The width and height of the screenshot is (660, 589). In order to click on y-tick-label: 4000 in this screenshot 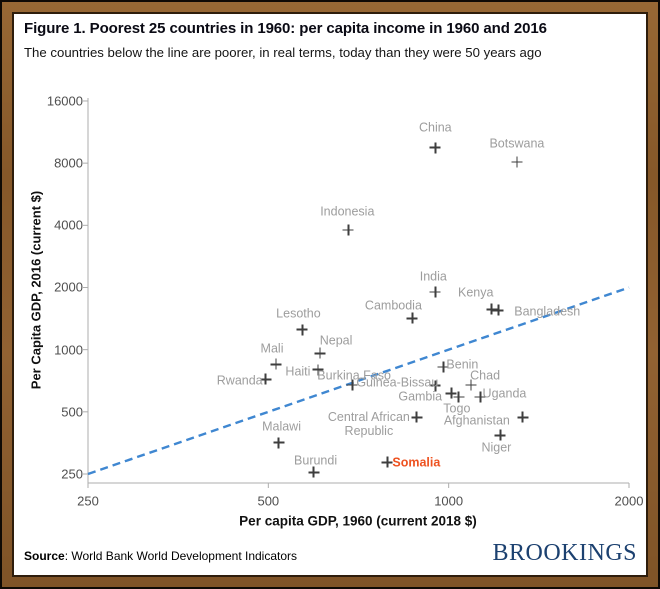, I will do `click(68, 225)`.